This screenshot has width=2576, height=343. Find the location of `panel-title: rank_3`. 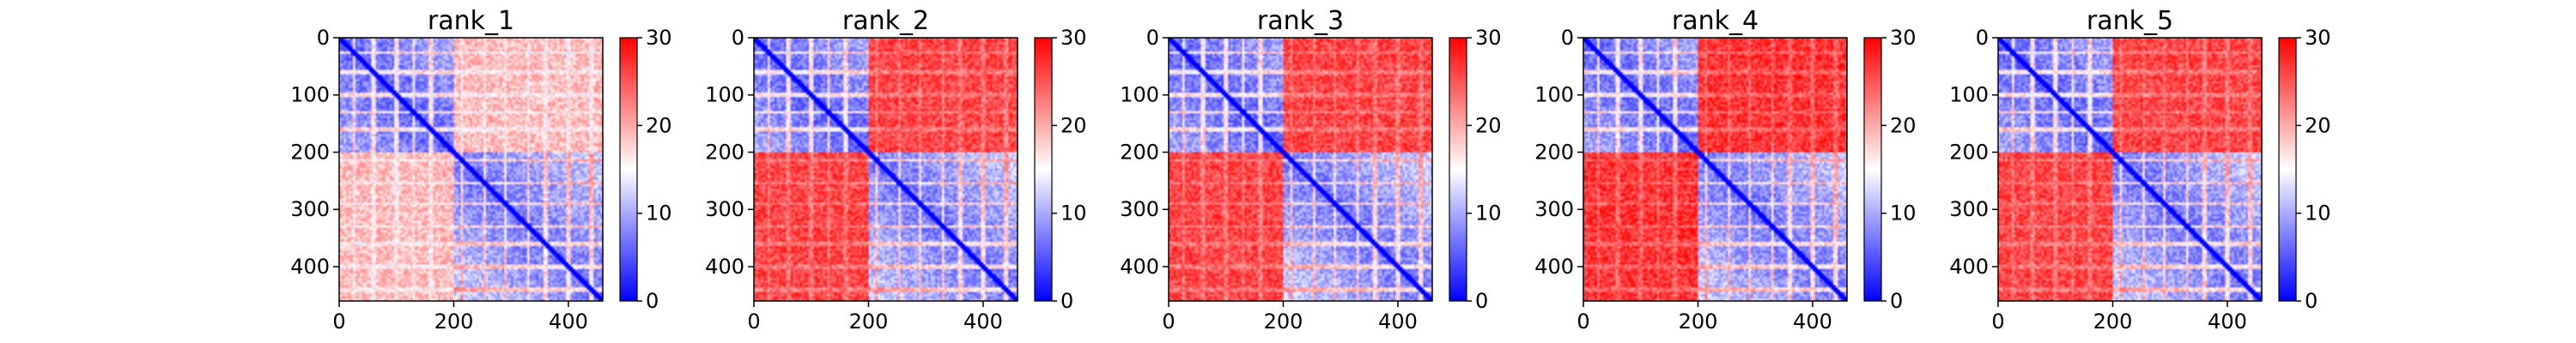

panel-title: rank_3 is located at coordinates (1301, 21).